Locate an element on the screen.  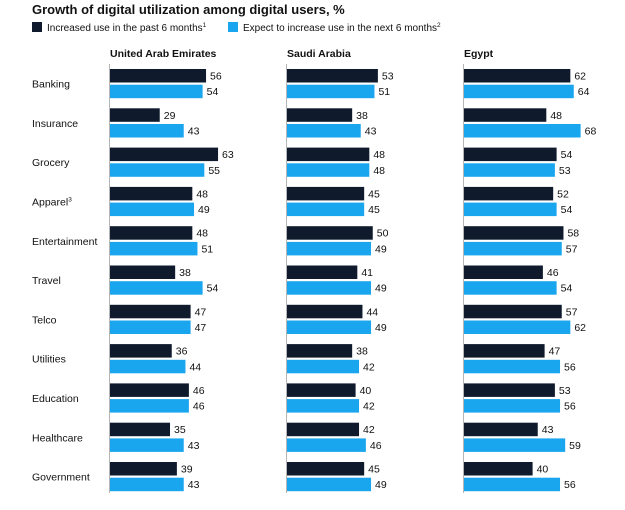
panel-title: United Arab Emirates is located at coordinates (163, 54).